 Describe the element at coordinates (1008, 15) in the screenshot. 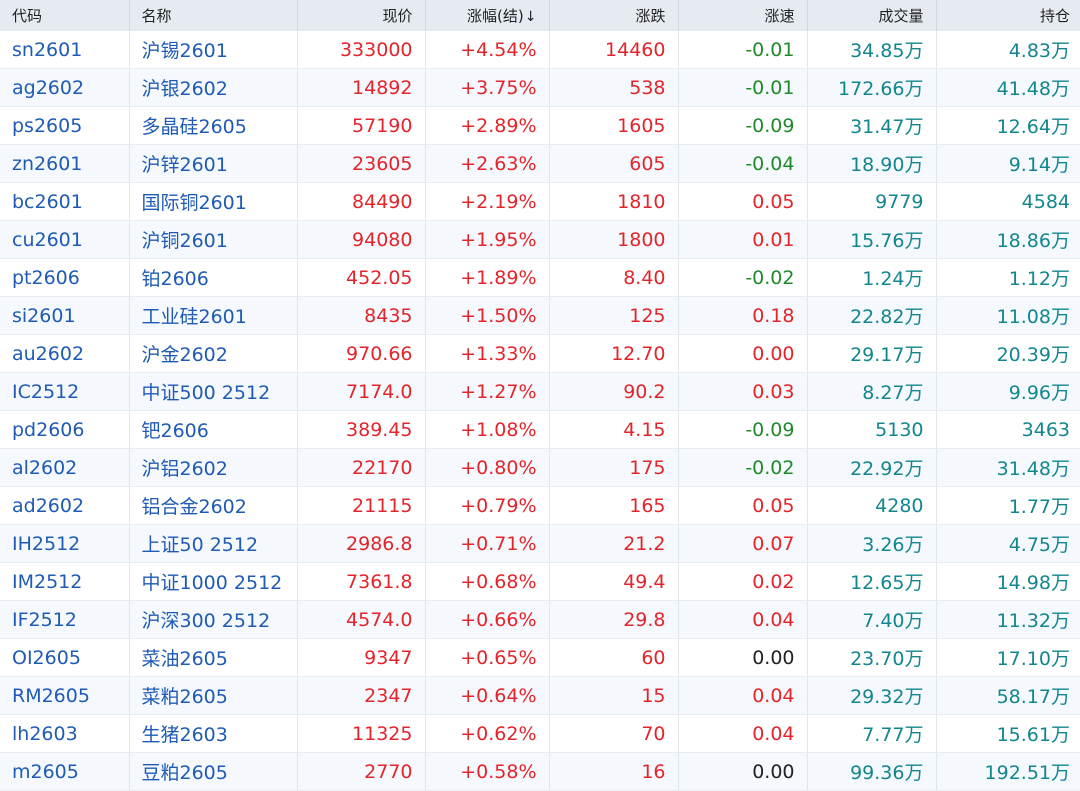

I see `column-header-open-interest: 持仓` at that location.